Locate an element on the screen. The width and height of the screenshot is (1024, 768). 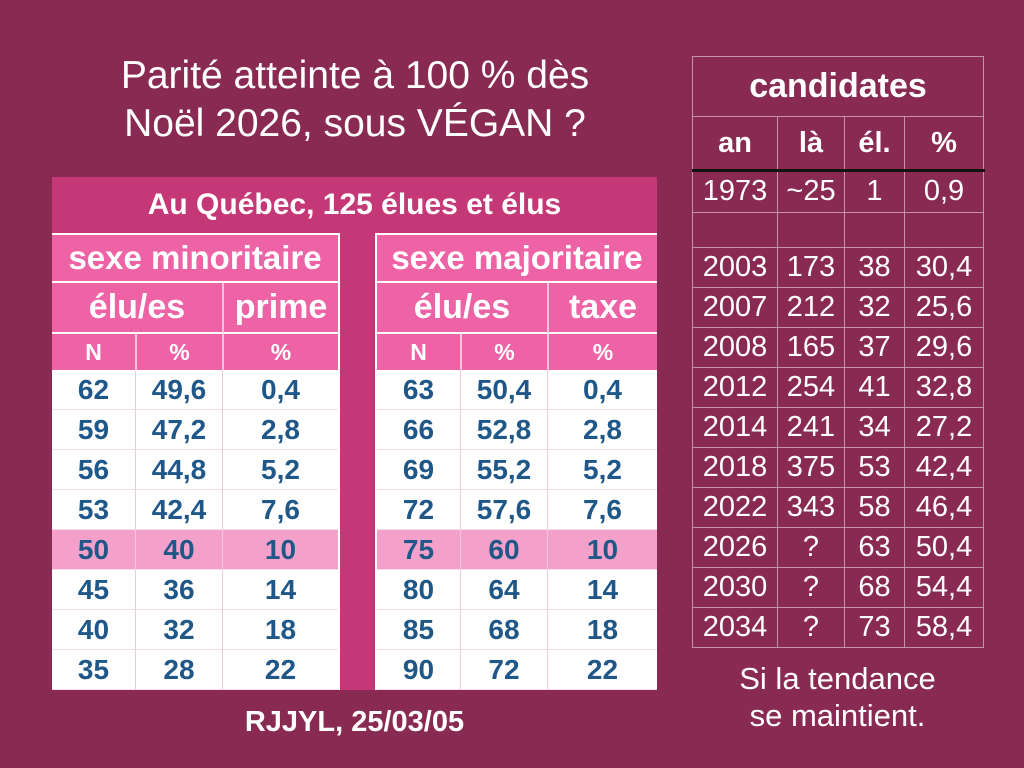
slide-title-line2: Noël 2026, sous VÉGAN ? is located at coordinates (355, 123).